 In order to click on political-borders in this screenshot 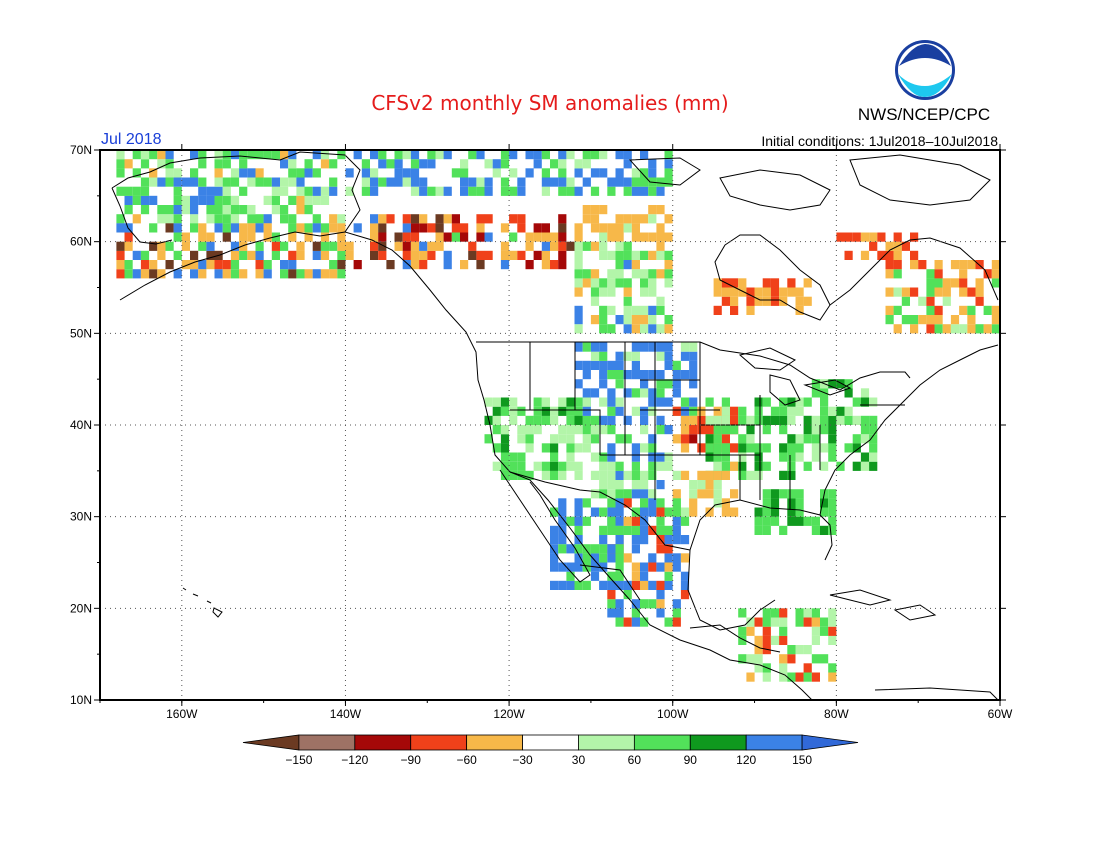, I will do `click(693, 497)`.